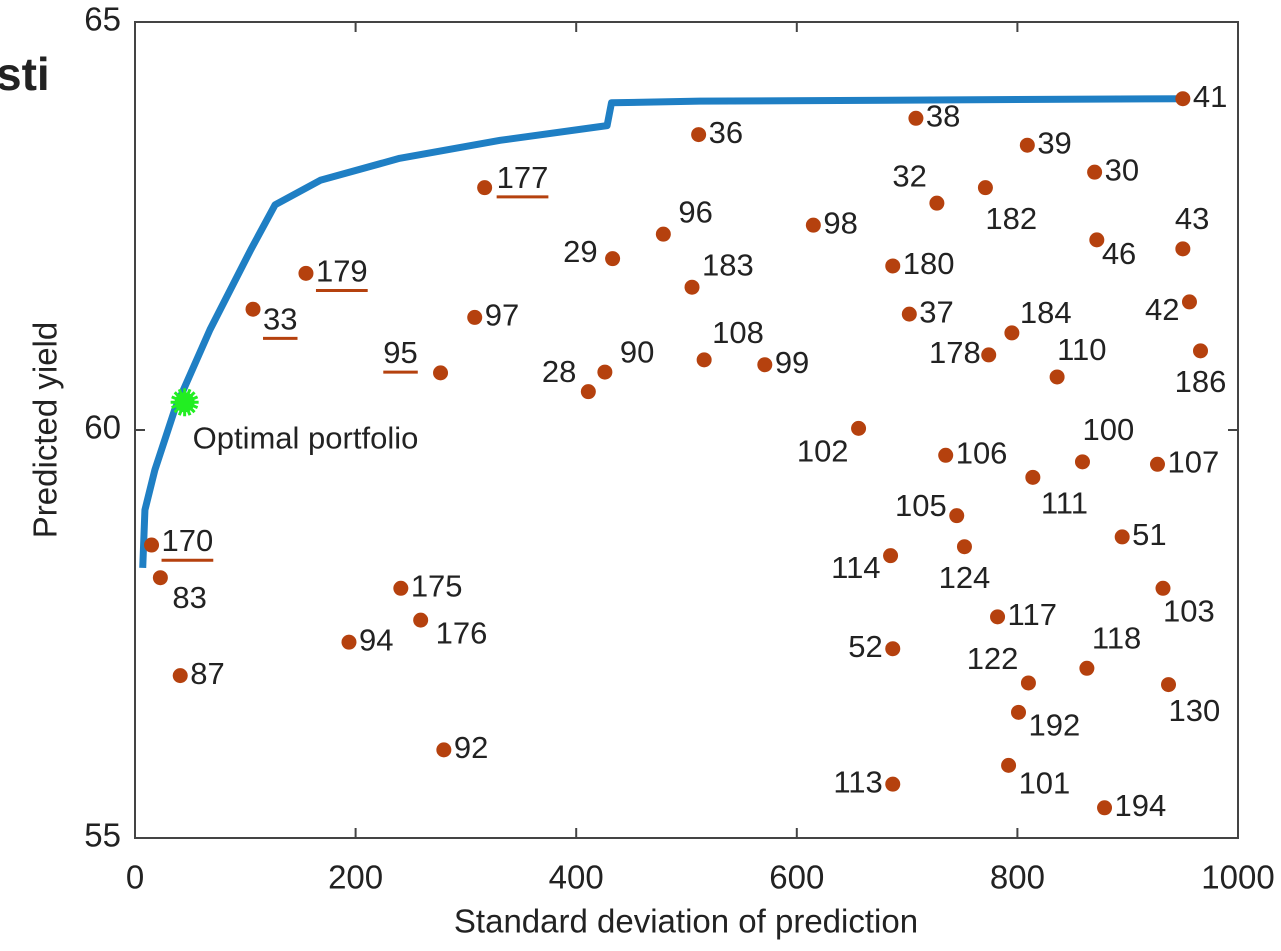 The image size is (1281, 951). What do you see at coordinates (936, 311) in the screenshot?
I see `point-label: 37` at bounding box center [936, 311].